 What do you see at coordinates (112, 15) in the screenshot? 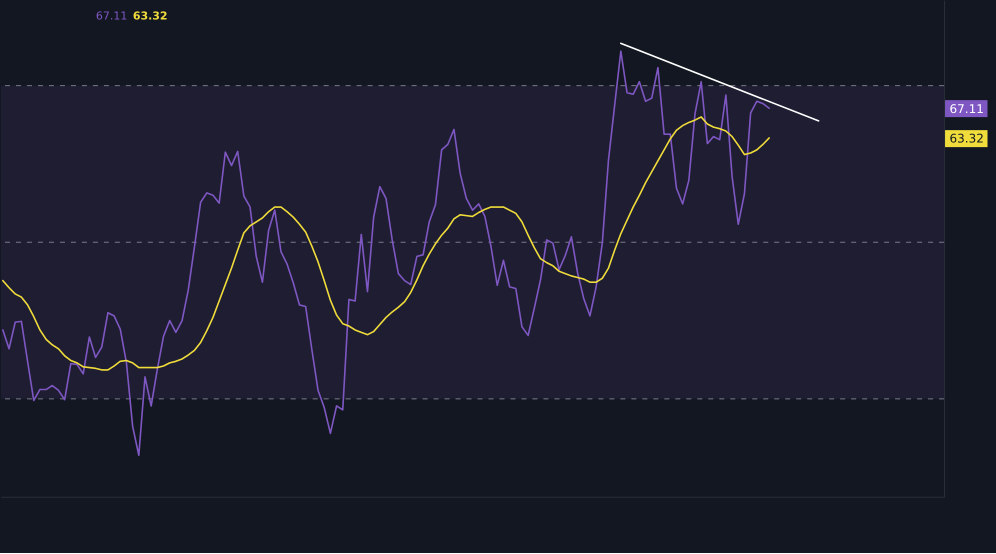
I see `annotation: 67.11` at bounding box center [112, 15].